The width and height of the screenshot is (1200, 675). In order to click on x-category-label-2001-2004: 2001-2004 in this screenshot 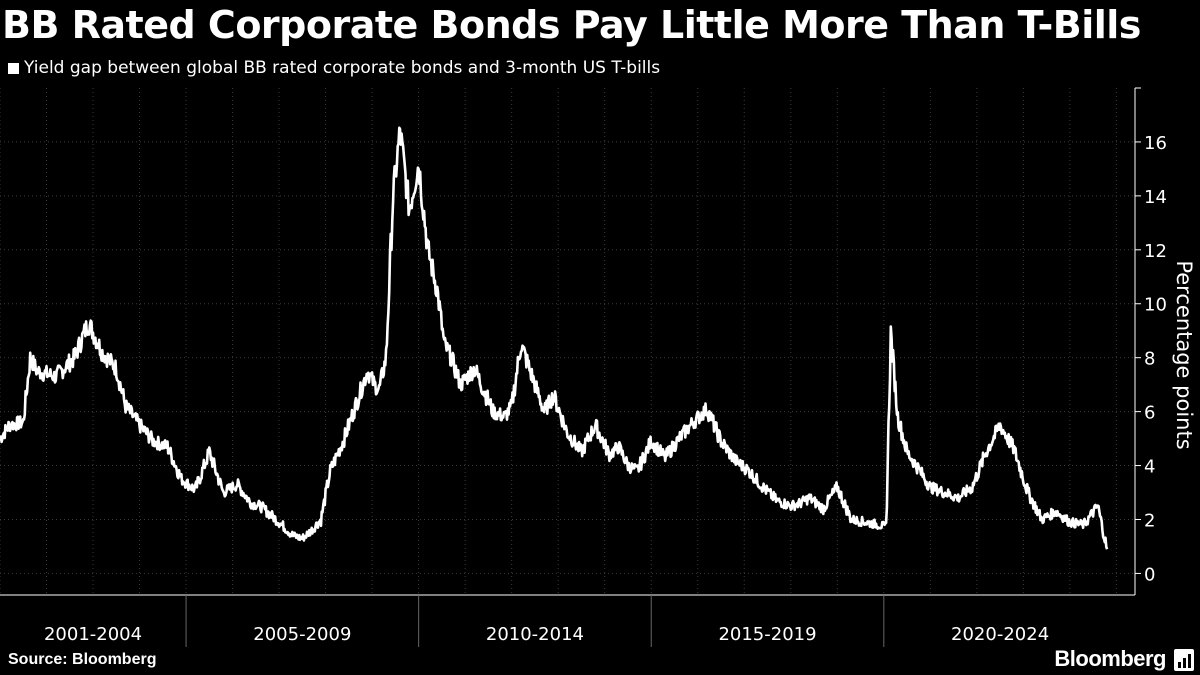, I will do `click(93, 634)`.